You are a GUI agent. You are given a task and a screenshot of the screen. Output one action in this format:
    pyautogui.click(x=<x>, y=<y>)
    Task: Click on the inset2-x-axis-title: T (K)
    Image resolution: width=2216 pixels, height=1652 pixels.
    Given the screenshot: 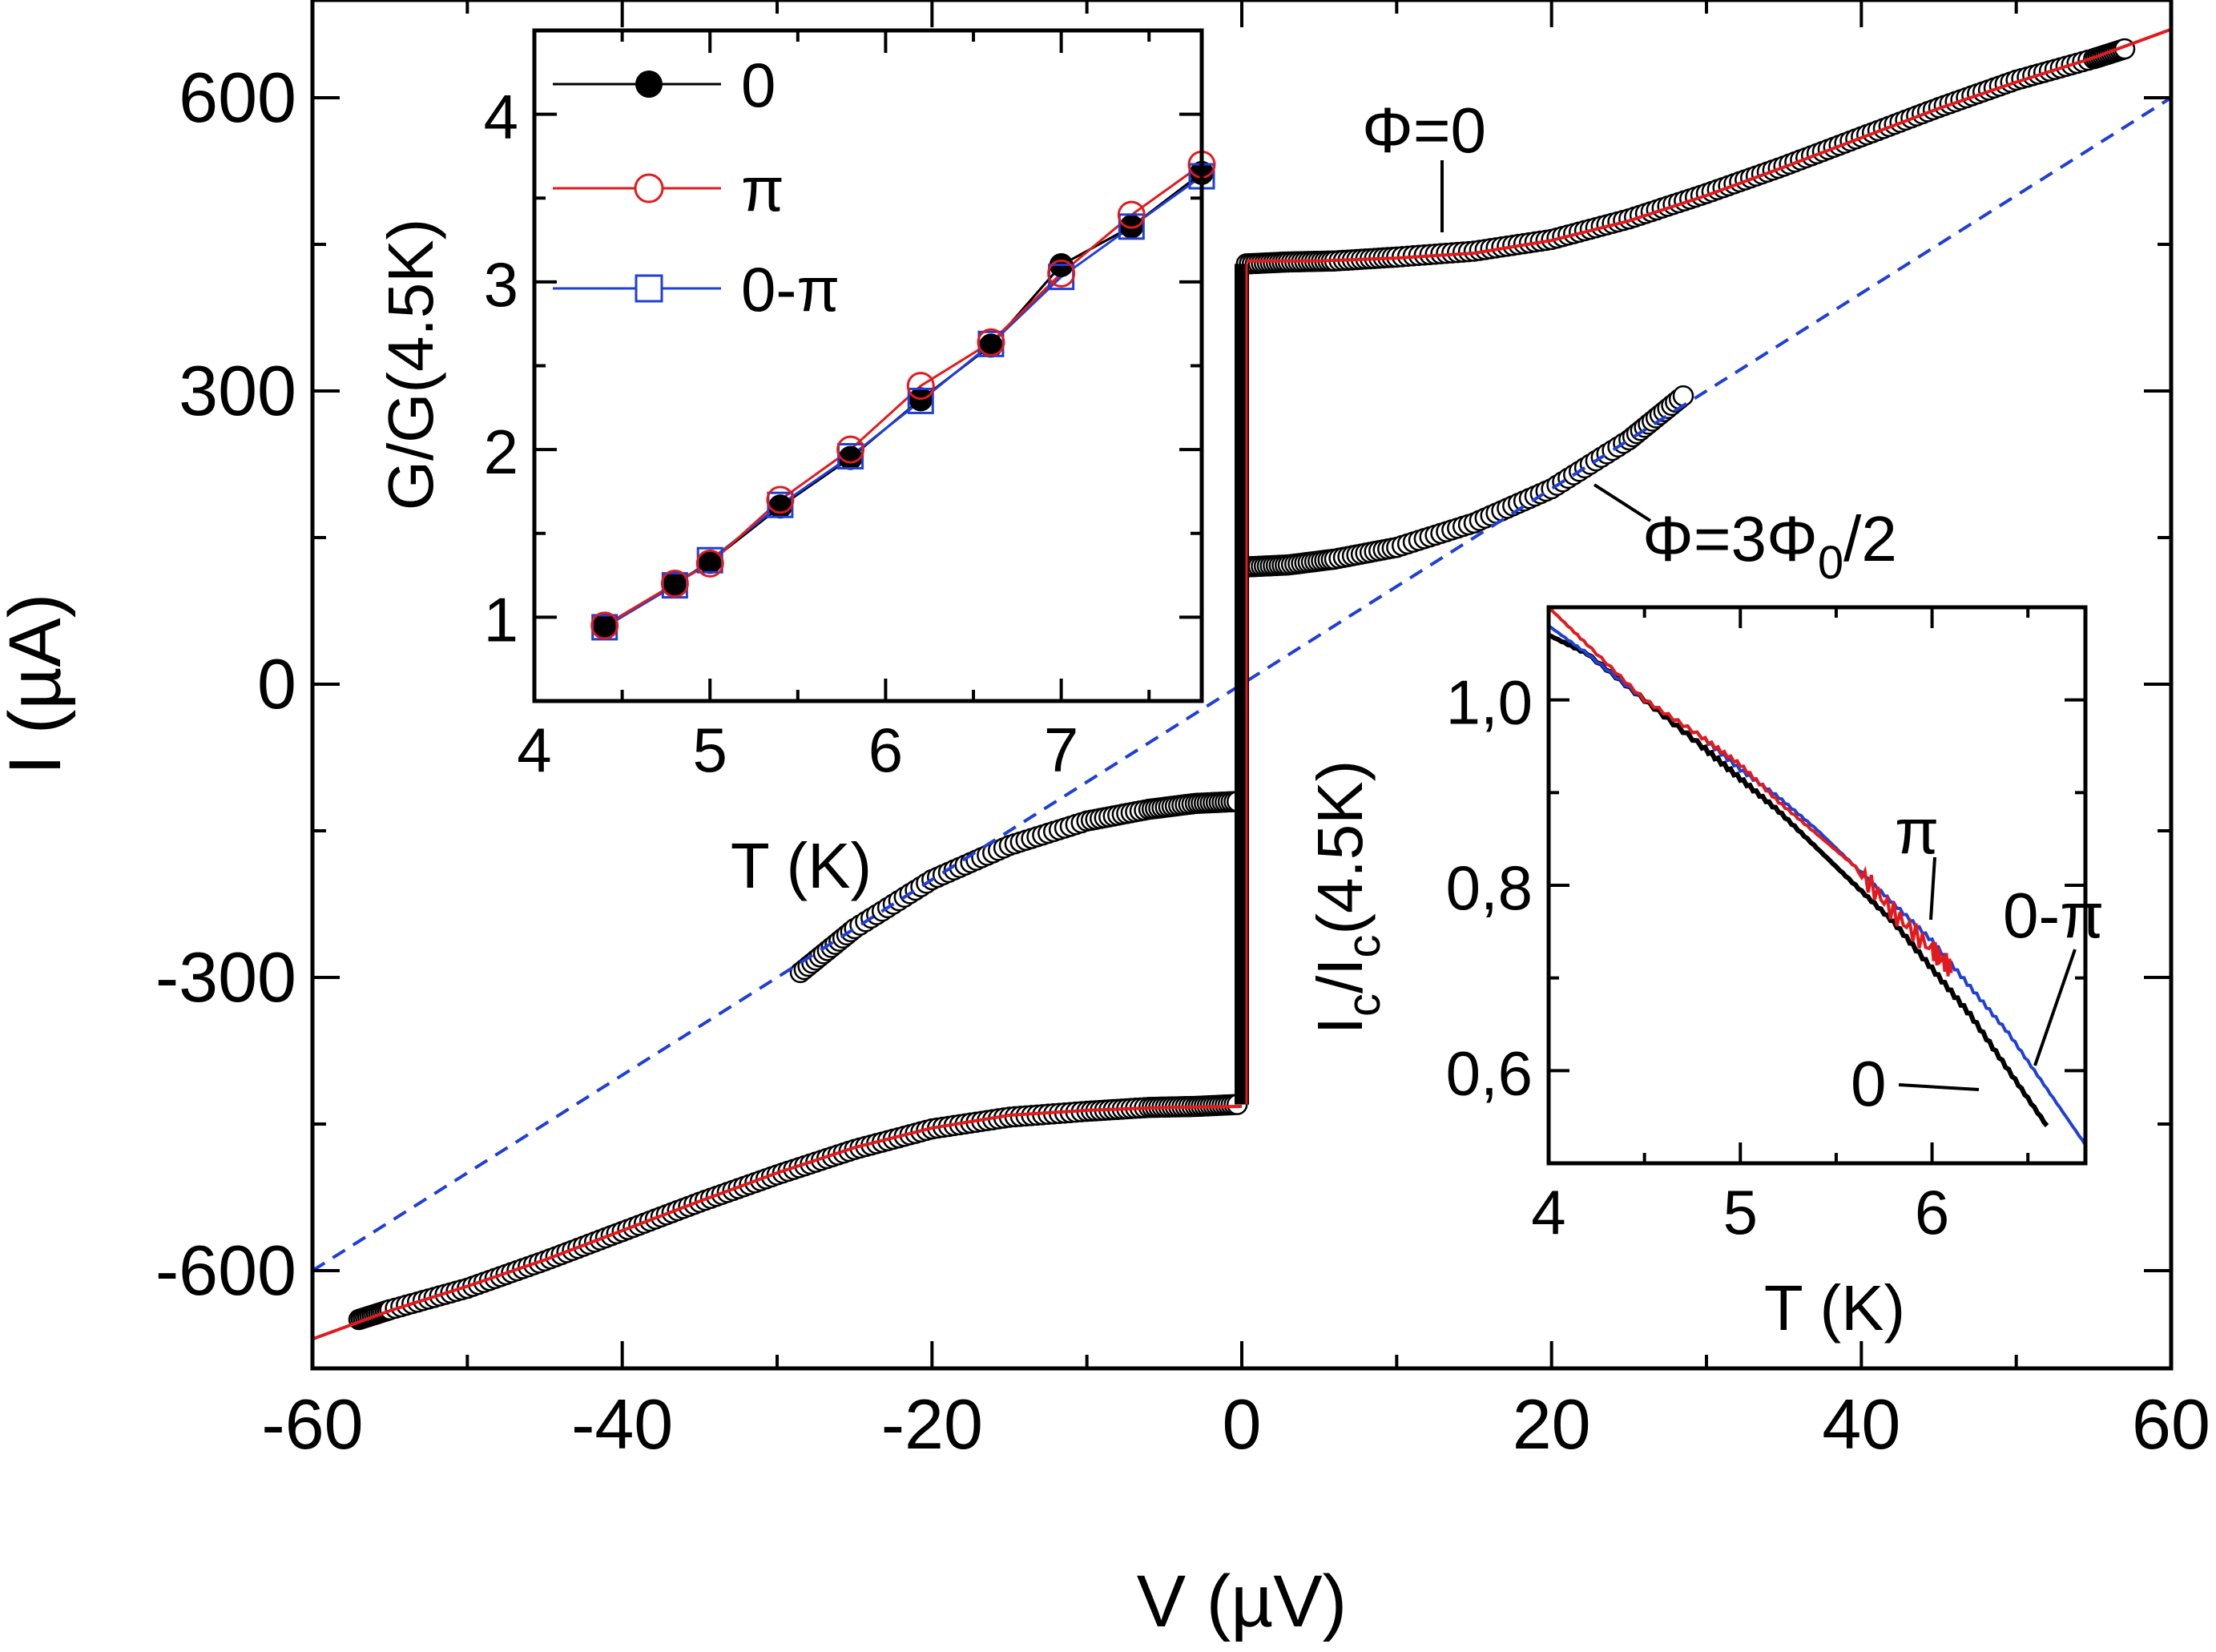 What is the action you would take?
    pyautogui.click(x=1834, y=1308)
    